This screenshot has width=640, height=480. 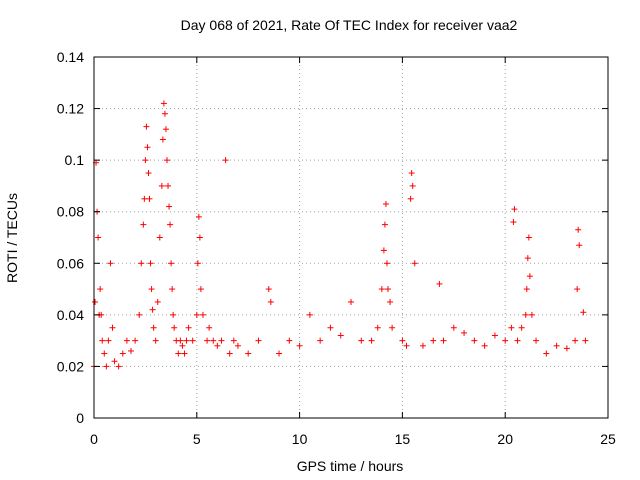 What do you see at coordinates (300, 439) in the screenshot?
I see `x-tick-label: 10` at bounding box center [300, 439].